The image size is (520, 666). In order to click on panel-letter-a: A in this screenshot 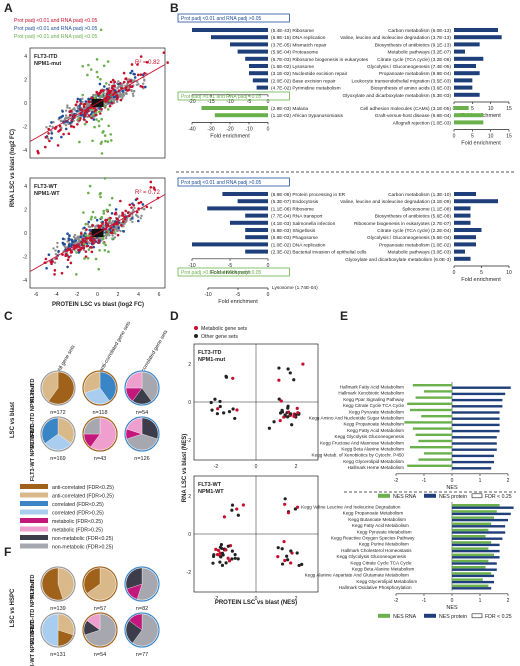, I will do `click(8, 8)`.